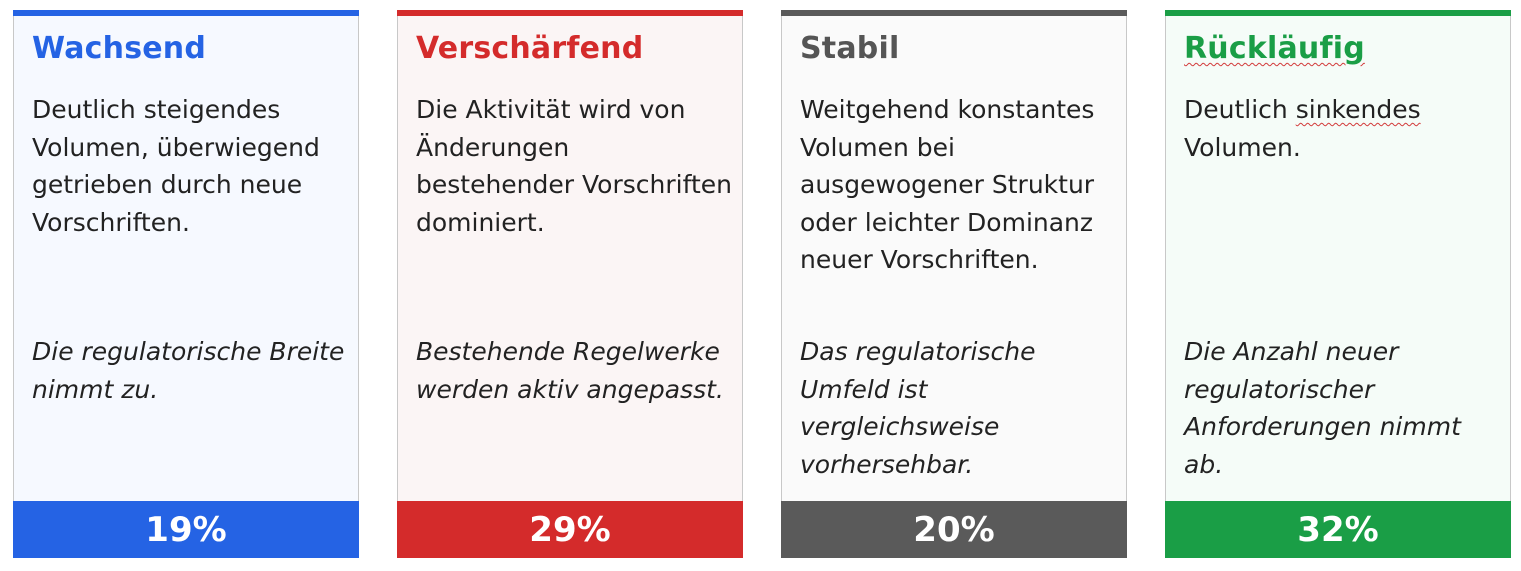  What do you see at coordinates (1274, 48) in the screenshot?
I see `card-title: Rückläufig` at bounding box center [1274, 48].